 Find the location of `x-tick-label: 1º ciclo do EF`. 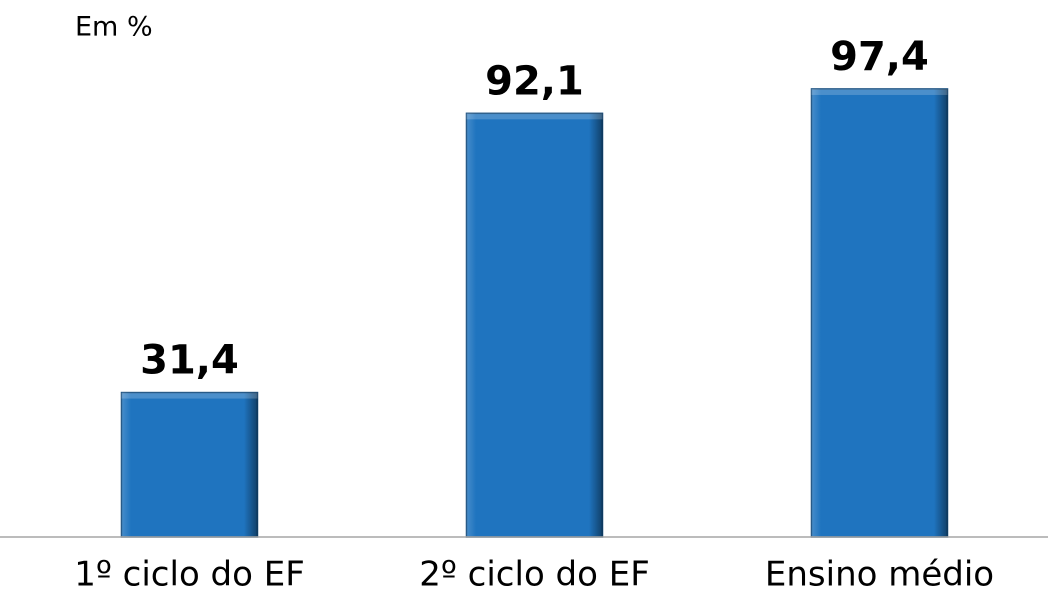

x-tick-label: 1º ciclo do EF is located at coordinates (189, 573).